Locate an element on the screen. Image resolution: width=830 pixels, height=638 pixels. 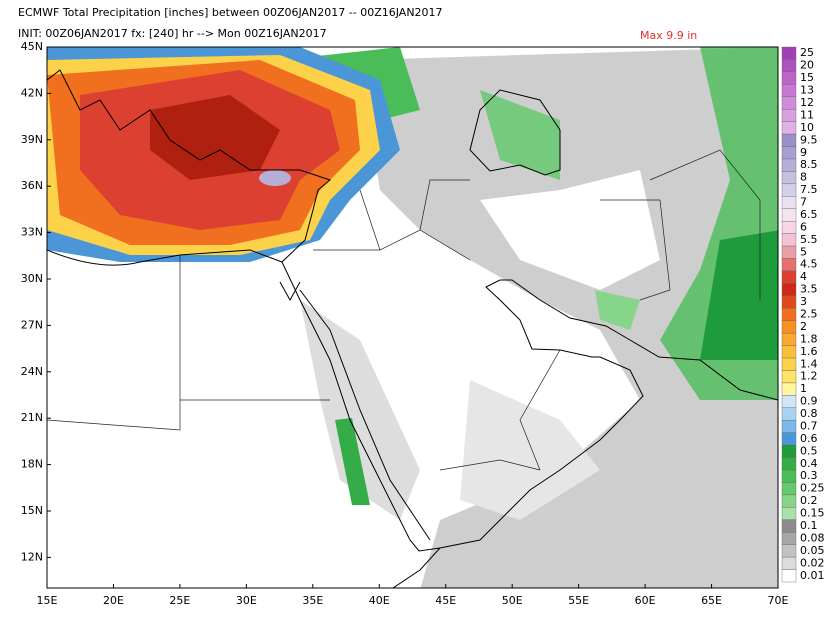
heavy-precip is located at coordinates (739, 295).